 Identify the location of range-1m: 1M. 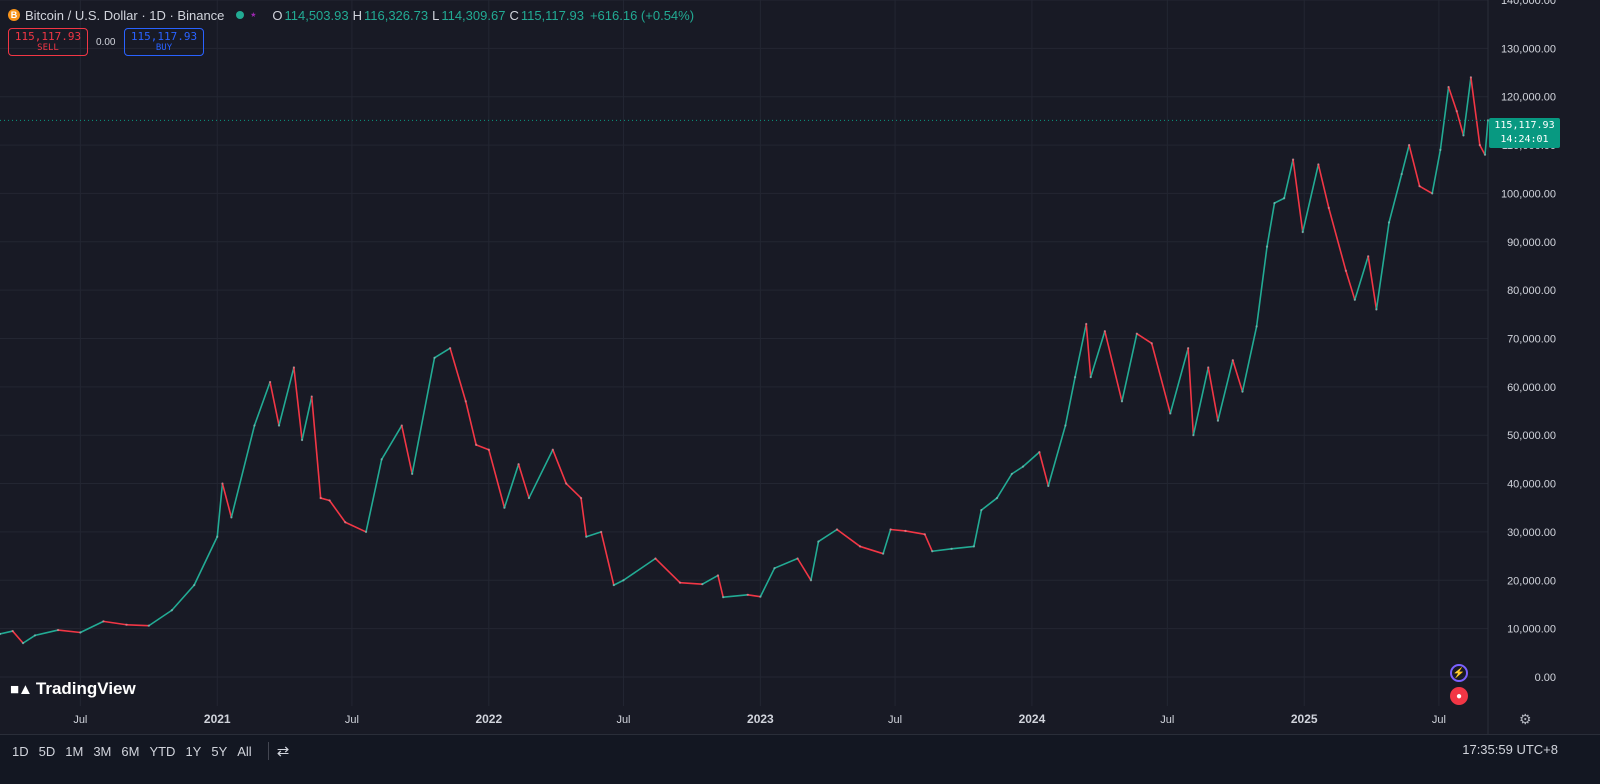
(74, 751).